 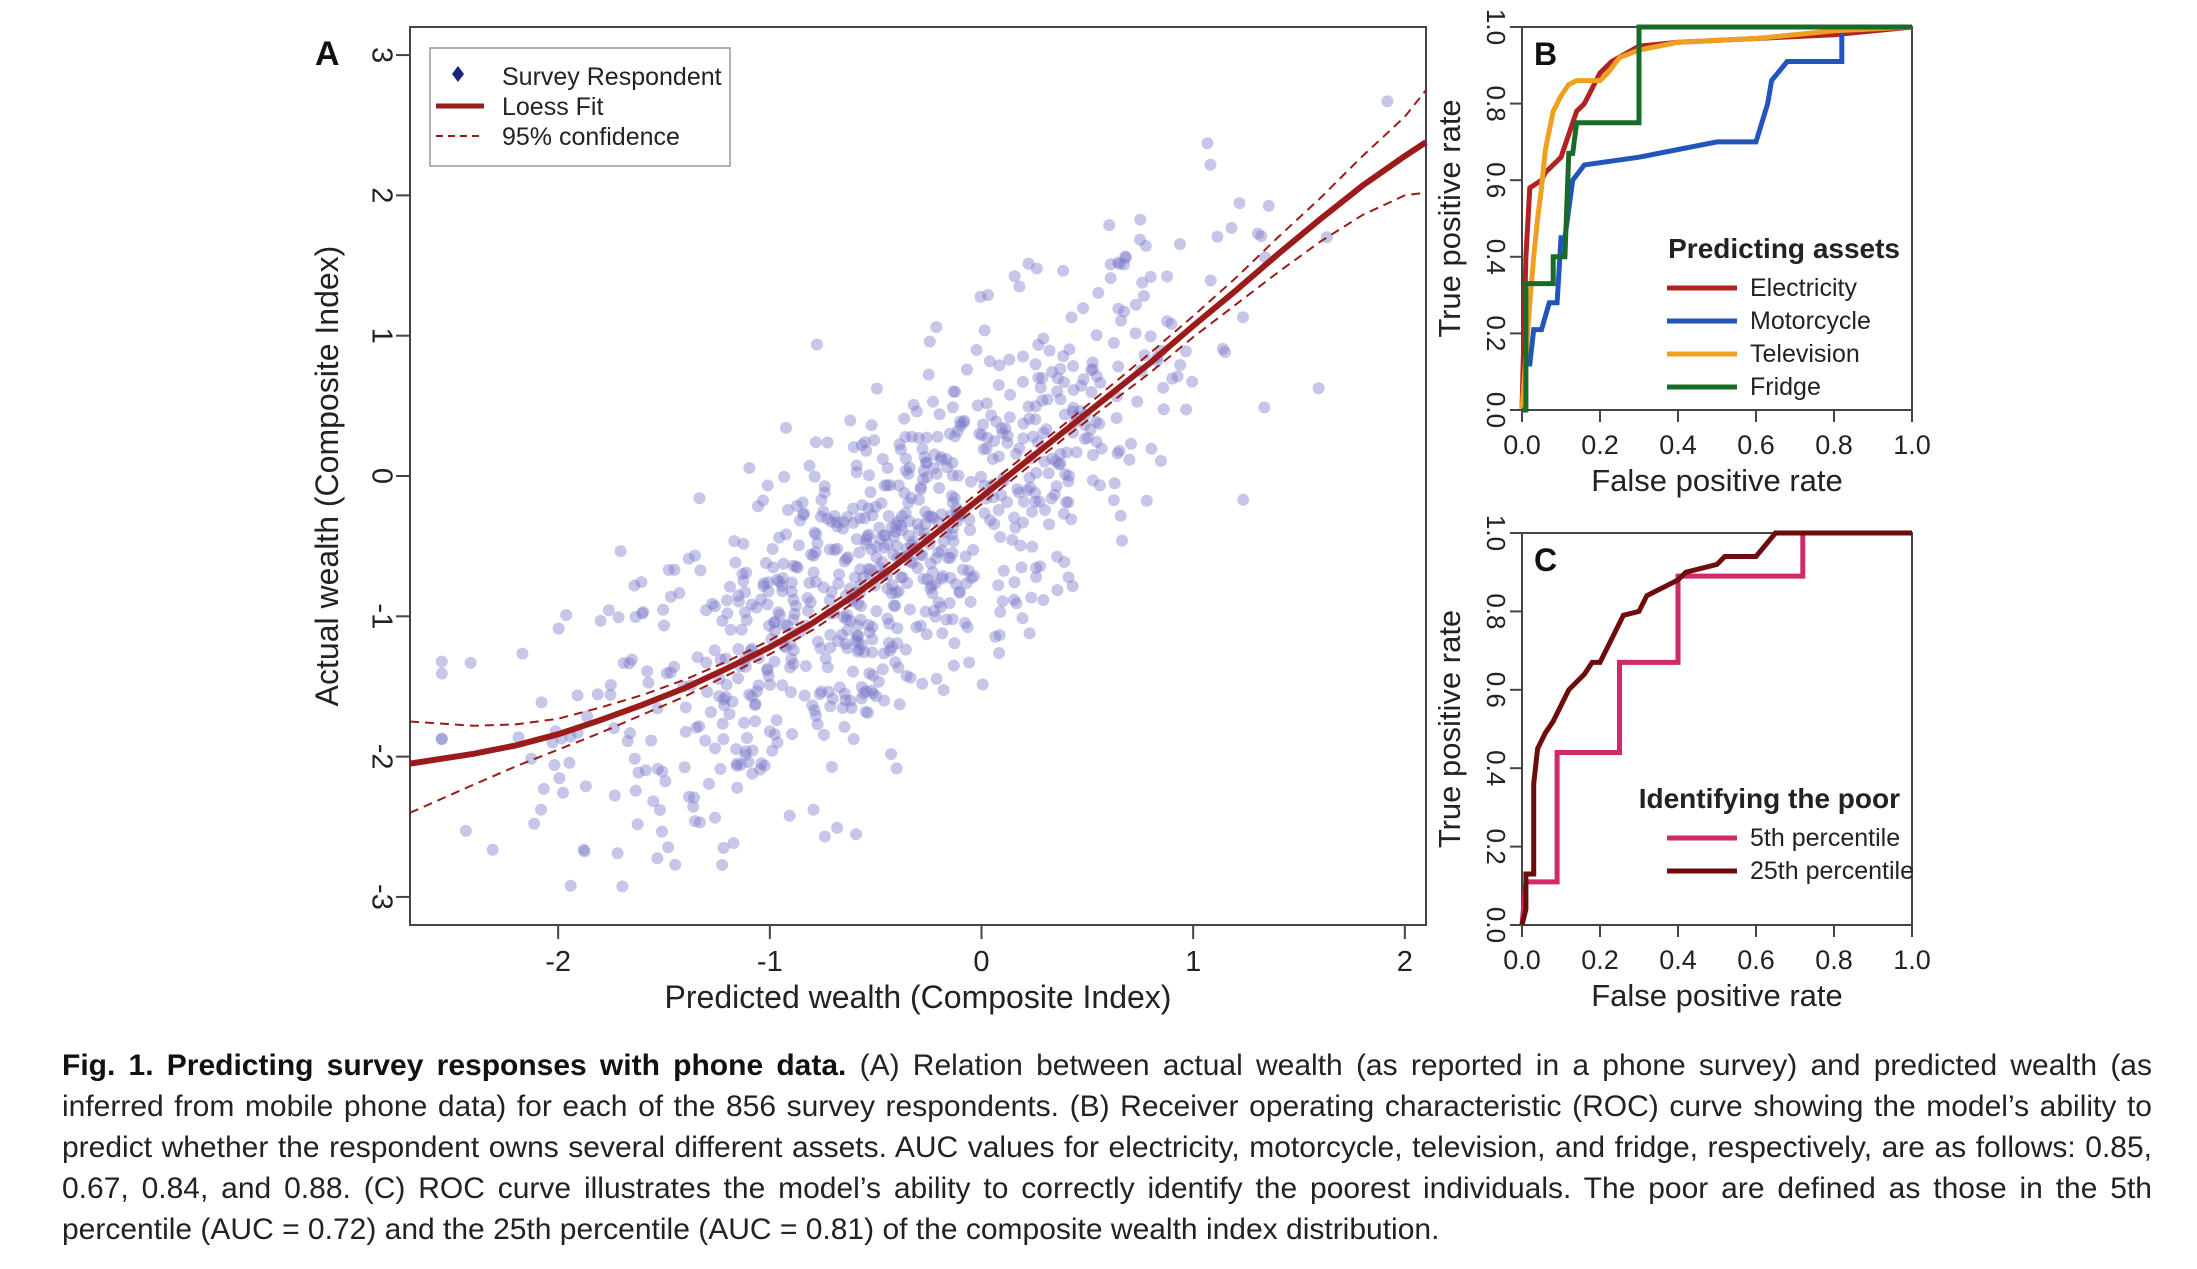 I want to click on y-axis-label: Actual wealth (Composite Index), so click(x=327, y=476).